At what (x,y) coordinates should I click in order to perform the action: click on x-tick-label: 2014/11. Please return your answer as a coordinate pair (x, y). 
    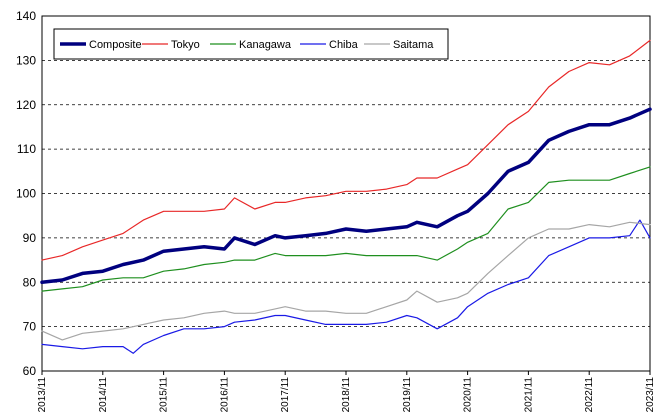
    Looking at the image, I should click on (103, 395).